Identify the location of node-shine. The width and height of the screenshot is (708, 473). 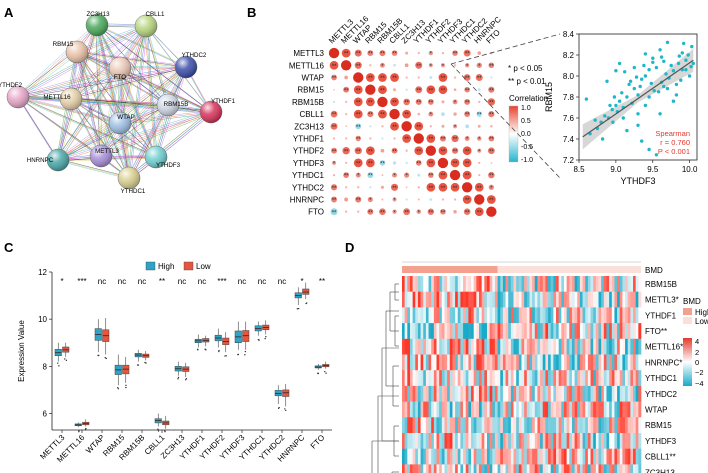
(186, 67).